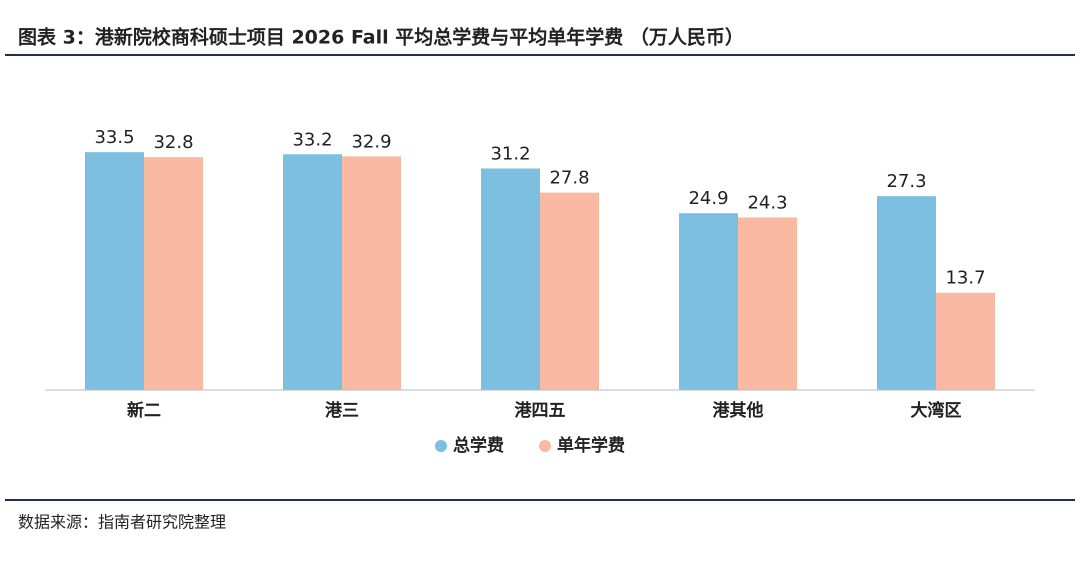 The image size is (1080, 562). What do you see at coordinates (342, 410) in the screenshot?
I see `x-tick-label: 港三` at bounding box center [342, 410].